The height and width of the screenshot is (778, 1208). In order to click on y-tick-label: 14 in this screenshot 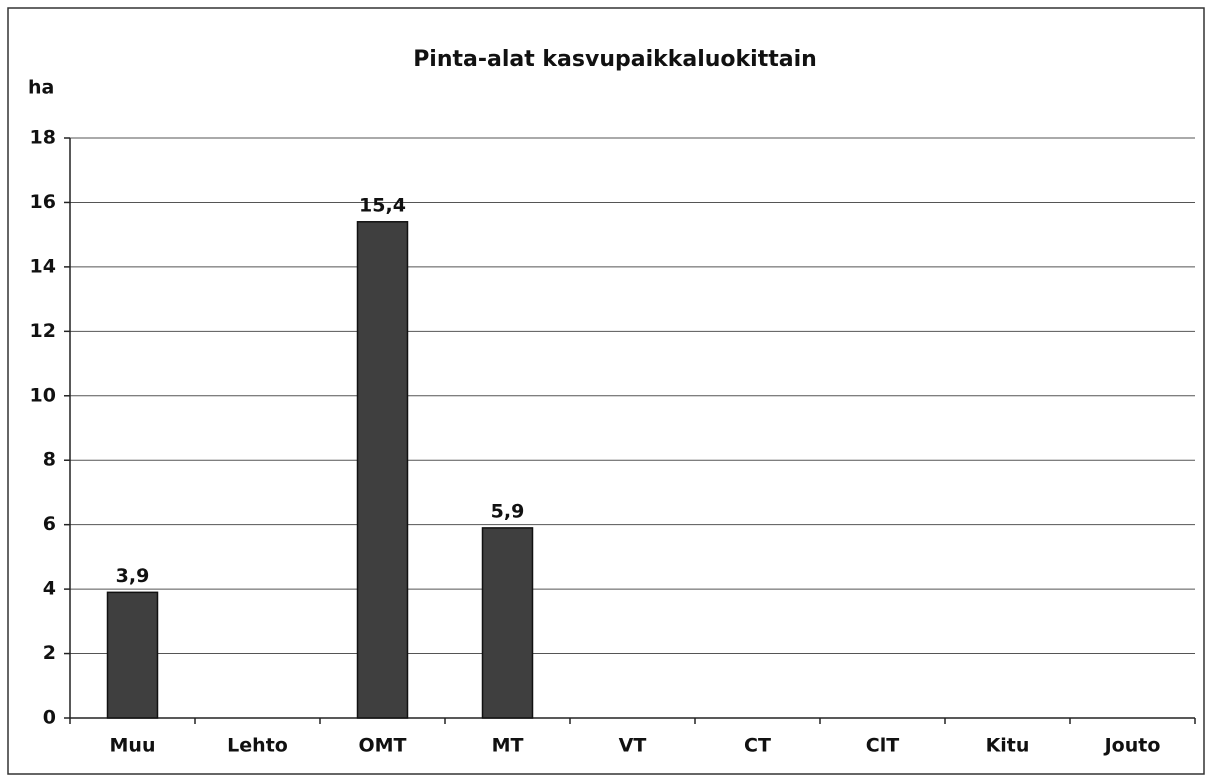, I will do `click(43, 266)`.